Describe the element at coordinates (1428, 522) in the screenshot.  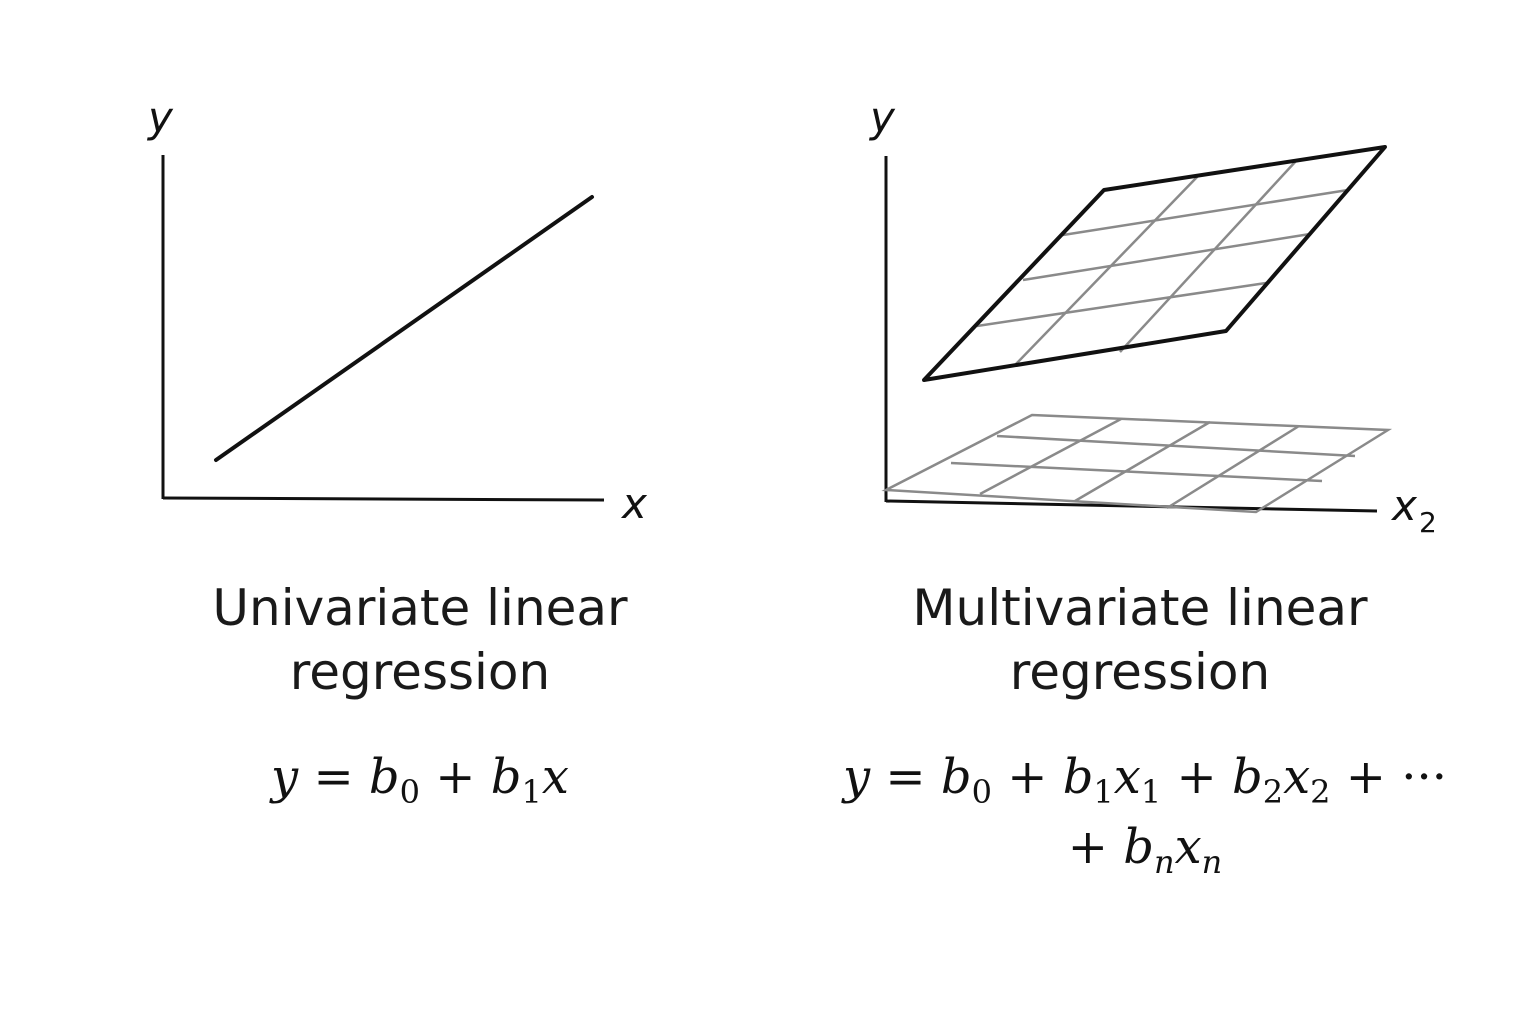
I see `right-x-axis-subscript: 2` at that location.